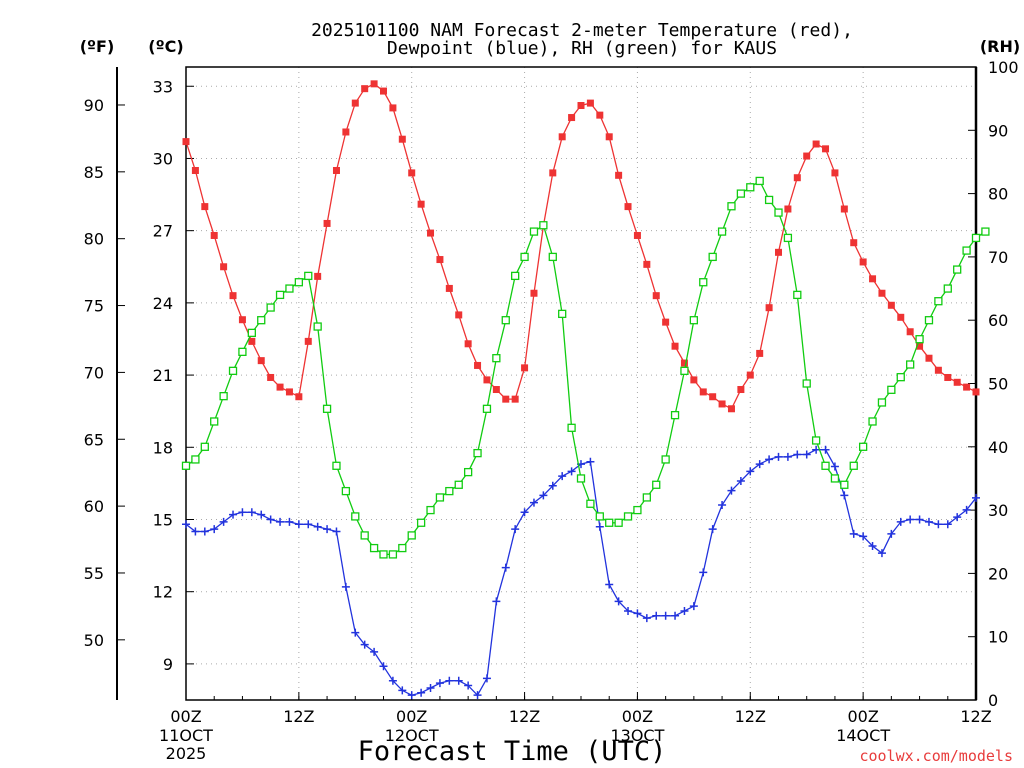 This screenshot has width=1024, height=768. I want to click on fahrenheit-axis-unit: (ºF), so click(97, 46).